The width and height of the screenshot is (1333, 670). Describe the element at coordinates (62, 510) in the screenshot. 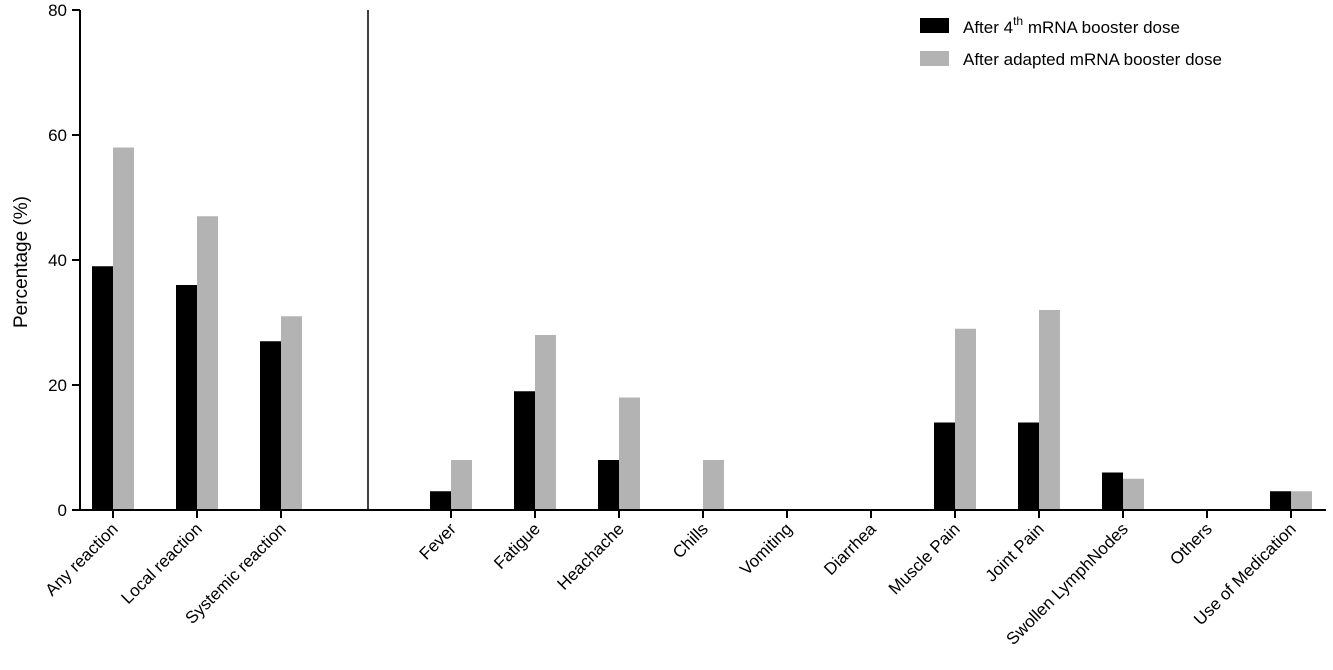

I see `y-tick-label: 0` at that location.